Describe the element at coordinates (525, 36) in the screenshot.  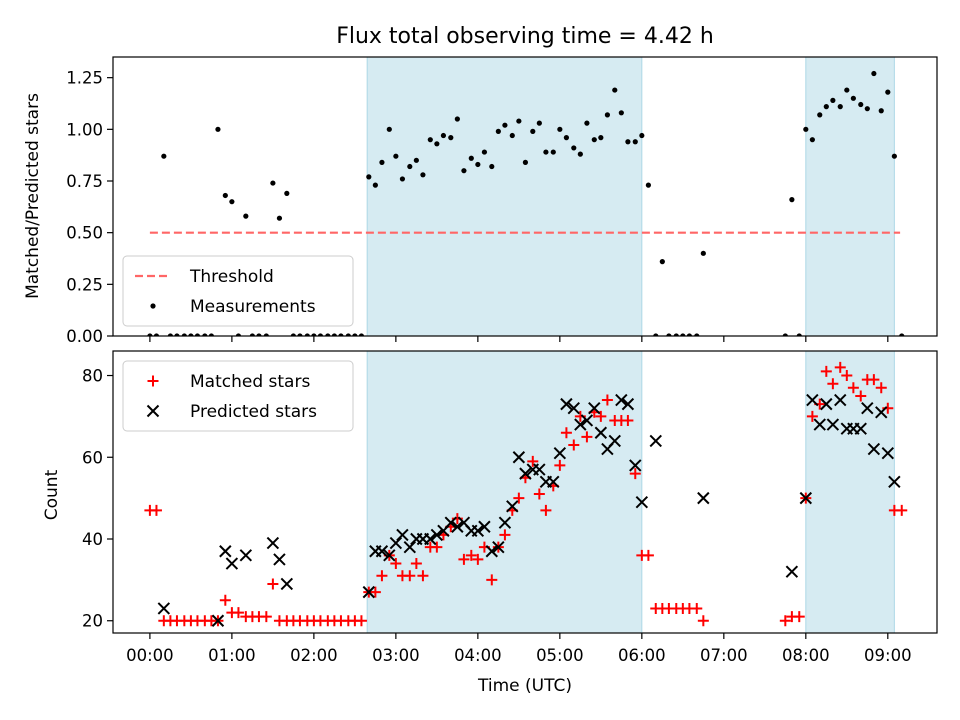
I see `chart-title: Flux total observing time = 4.42 h` at that location.